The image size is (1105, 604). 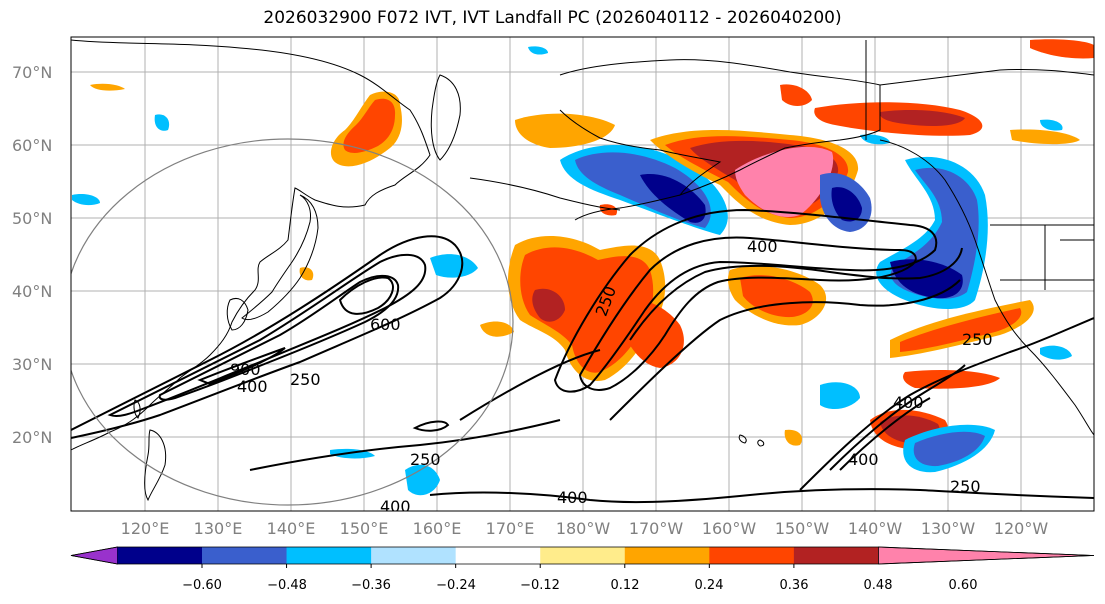 What do you see at coordinates (1021, 528) in the screenshot?
I see `lon-label: 120°W` at bounding box center [1021, 528].